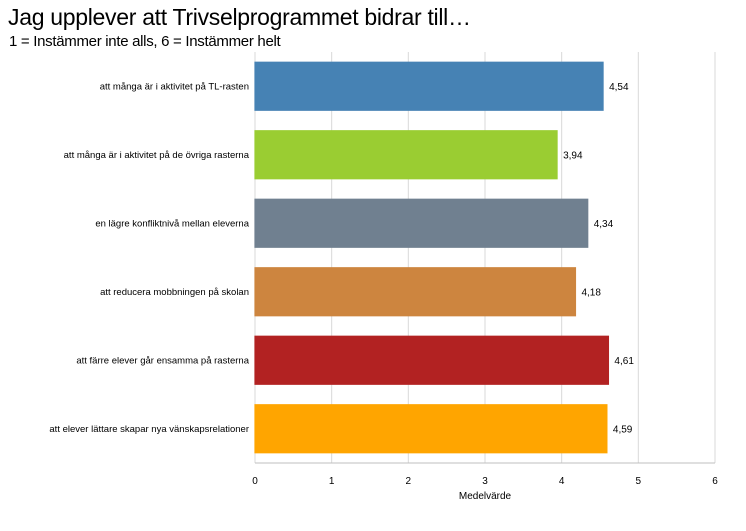 The height and width of the screenshot is (531, 746). What do you see at coordinates (573, 155) in the screenshot?
I see `data-label: 3,94` at bounding box center [573, 155].